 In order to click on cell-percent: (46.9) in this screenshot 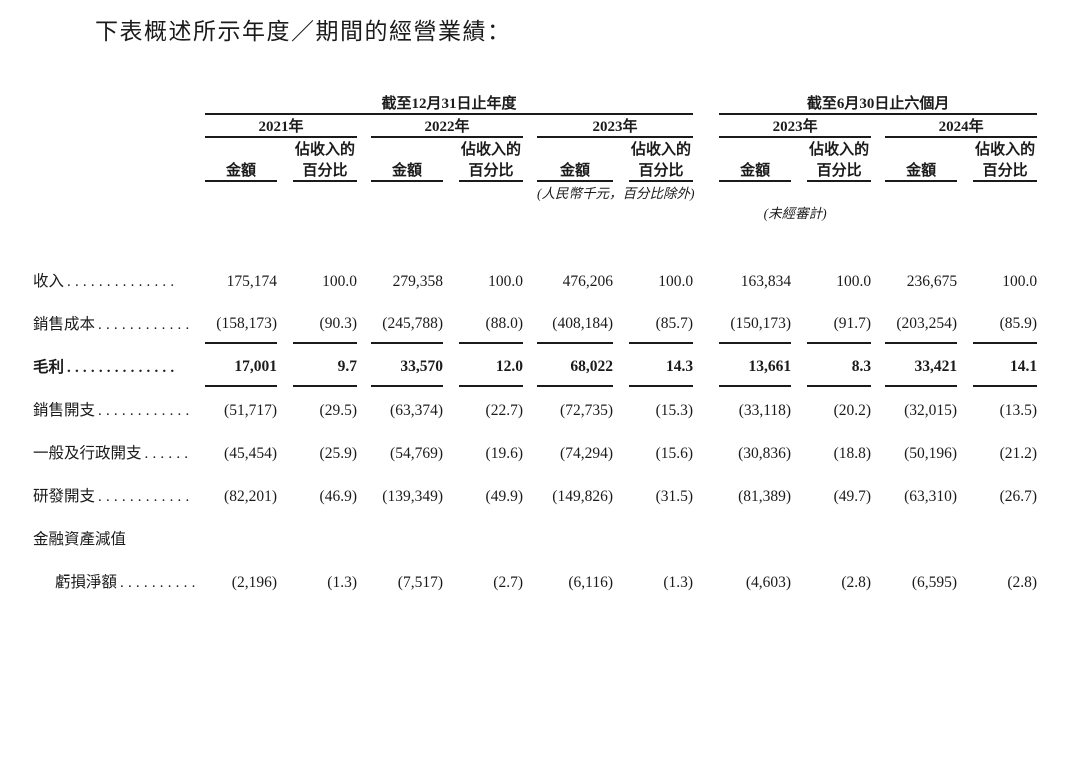, I will do `click(338, 496)`.